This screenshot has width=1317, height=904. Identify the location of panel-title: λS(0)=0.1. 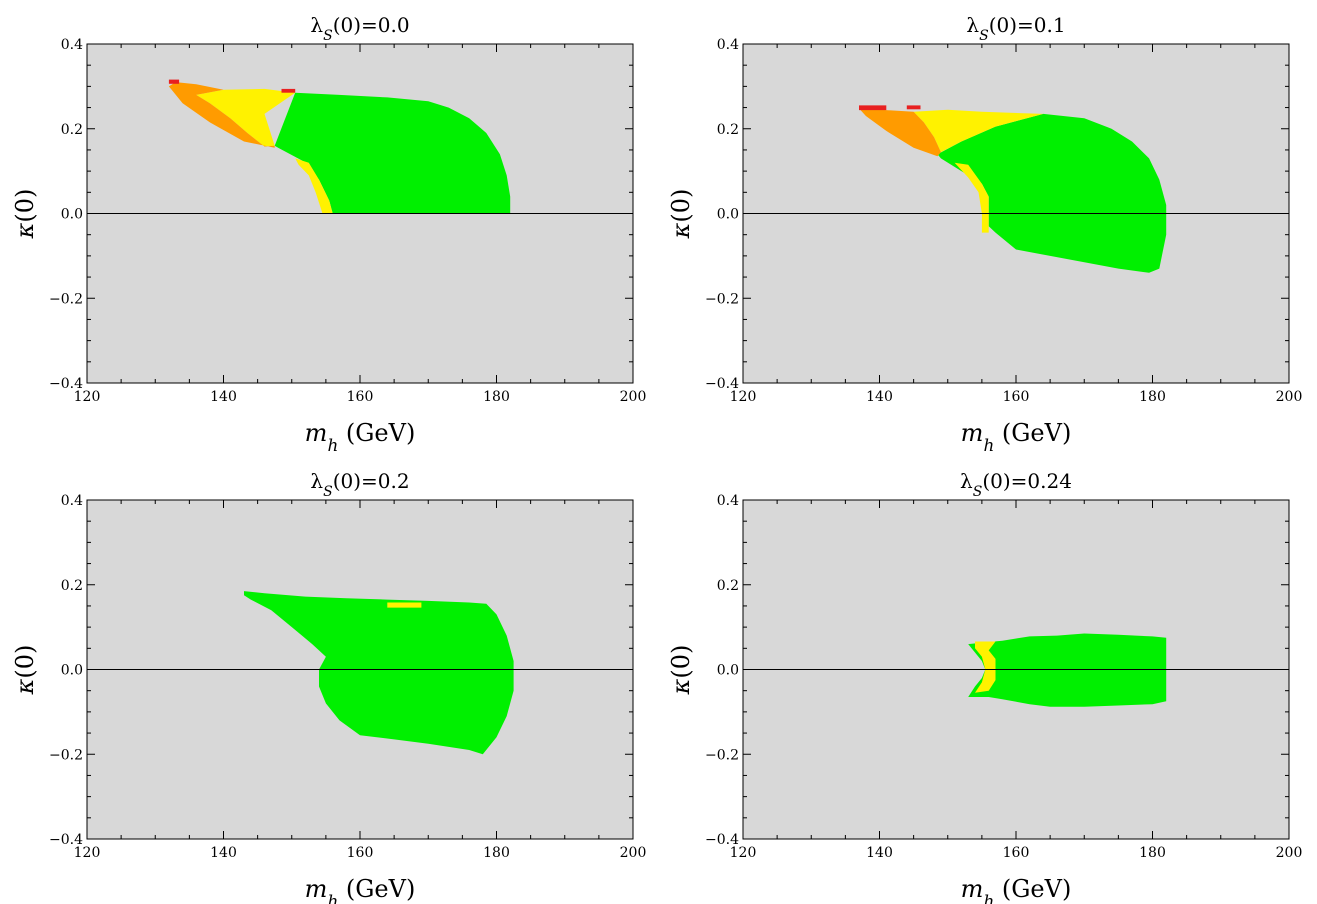
(1015, 28).